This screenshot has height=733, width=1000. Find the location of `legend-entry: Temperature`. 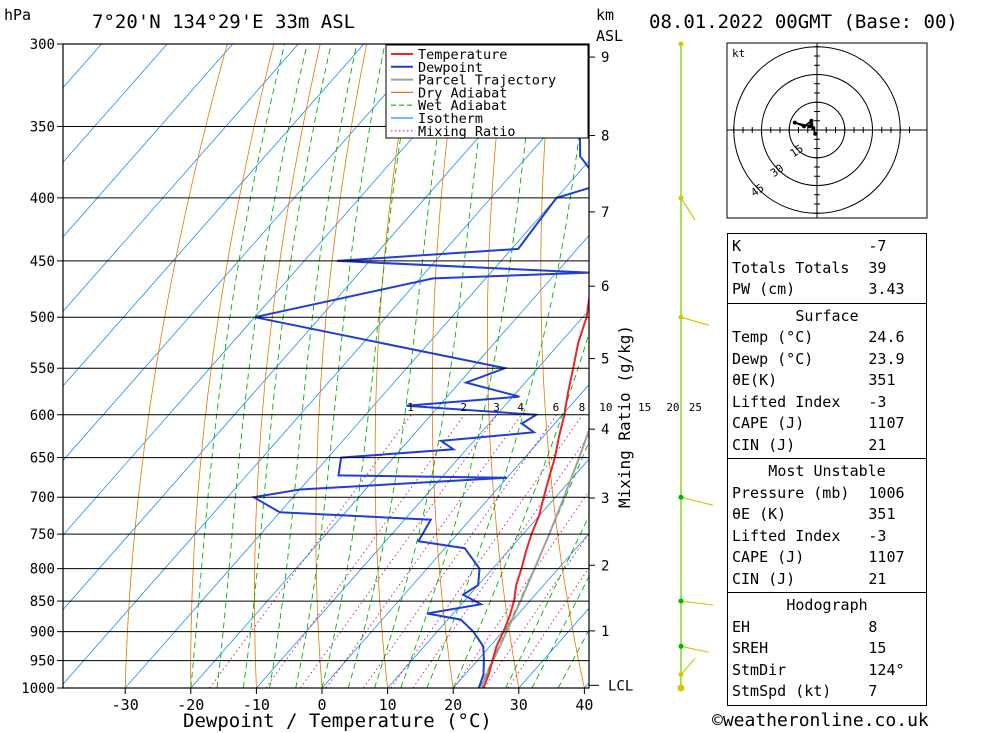

legend-entry: Temperature is located at coordinates (462, 55).